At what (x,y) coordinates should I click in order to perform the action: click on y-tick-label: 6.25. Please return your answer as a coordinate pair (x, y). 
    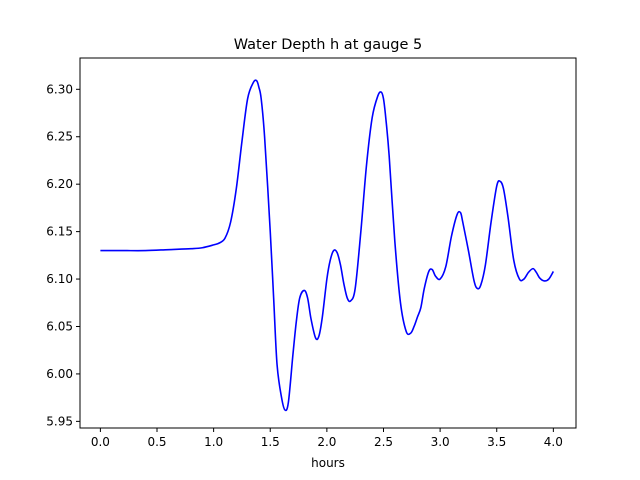
    Looking at the image, I should click on (59, 137).